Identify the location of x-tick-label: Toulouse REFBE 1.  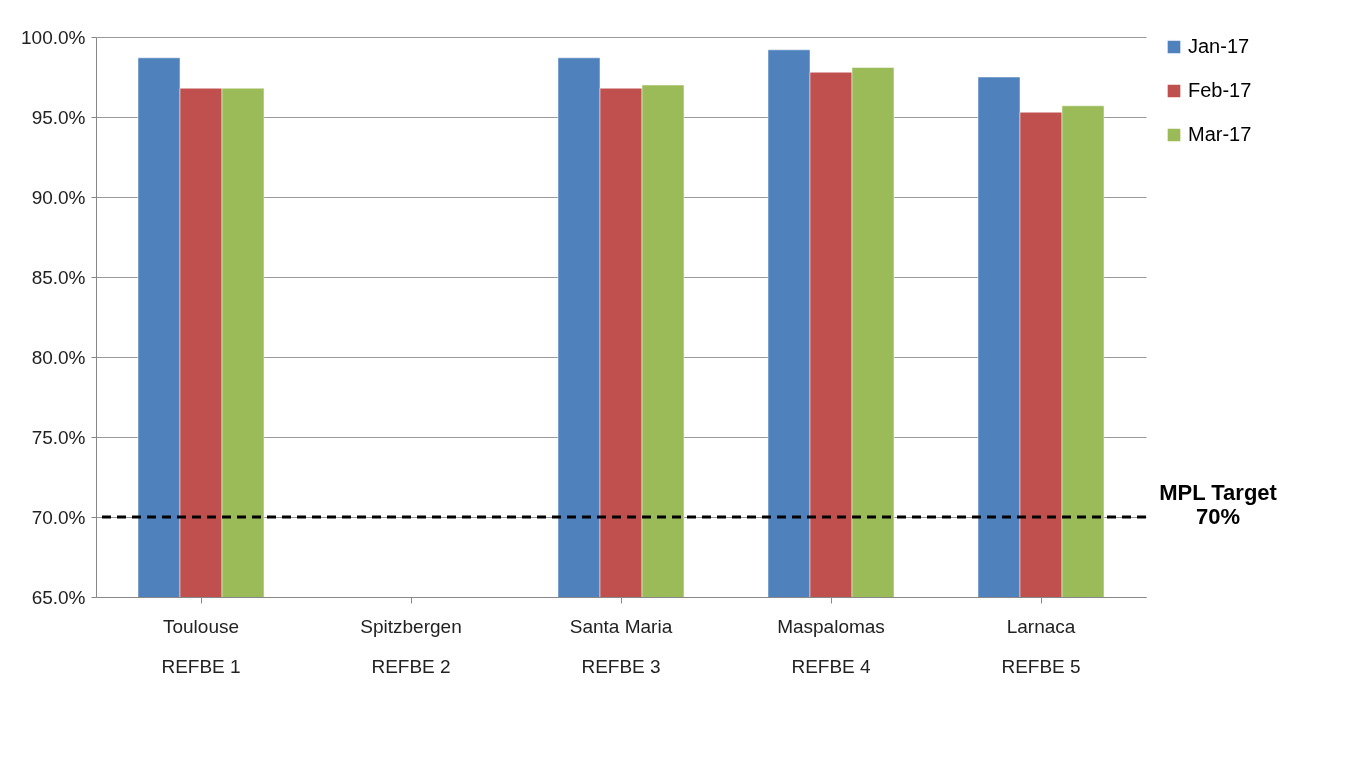
(201, 646).